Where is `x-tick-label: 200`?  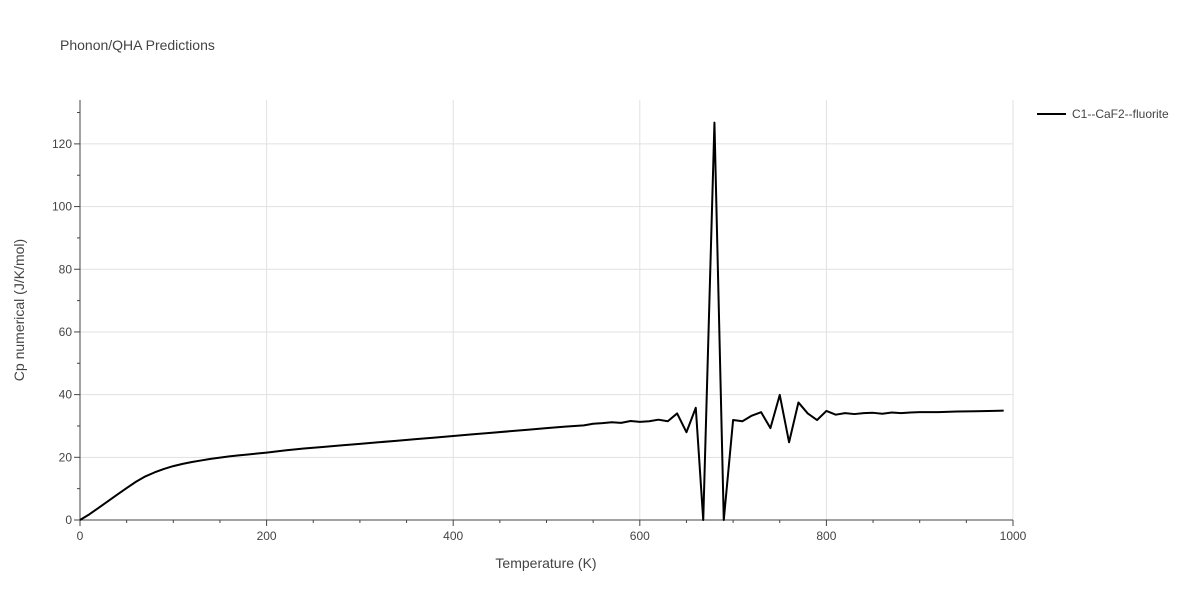 x-tick-label: 200 is located at coordinates (267, 536).